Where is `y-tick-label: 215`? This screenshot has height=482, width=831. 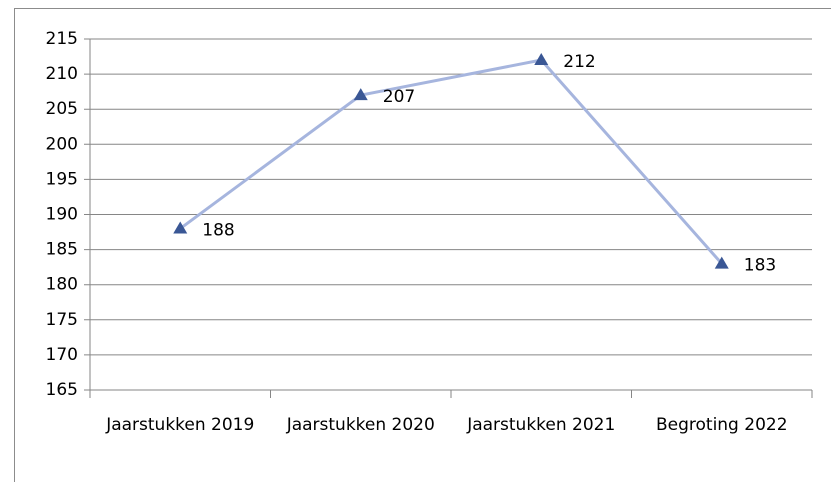
y-tick-label: 215 is located at coordinates (62, 39).